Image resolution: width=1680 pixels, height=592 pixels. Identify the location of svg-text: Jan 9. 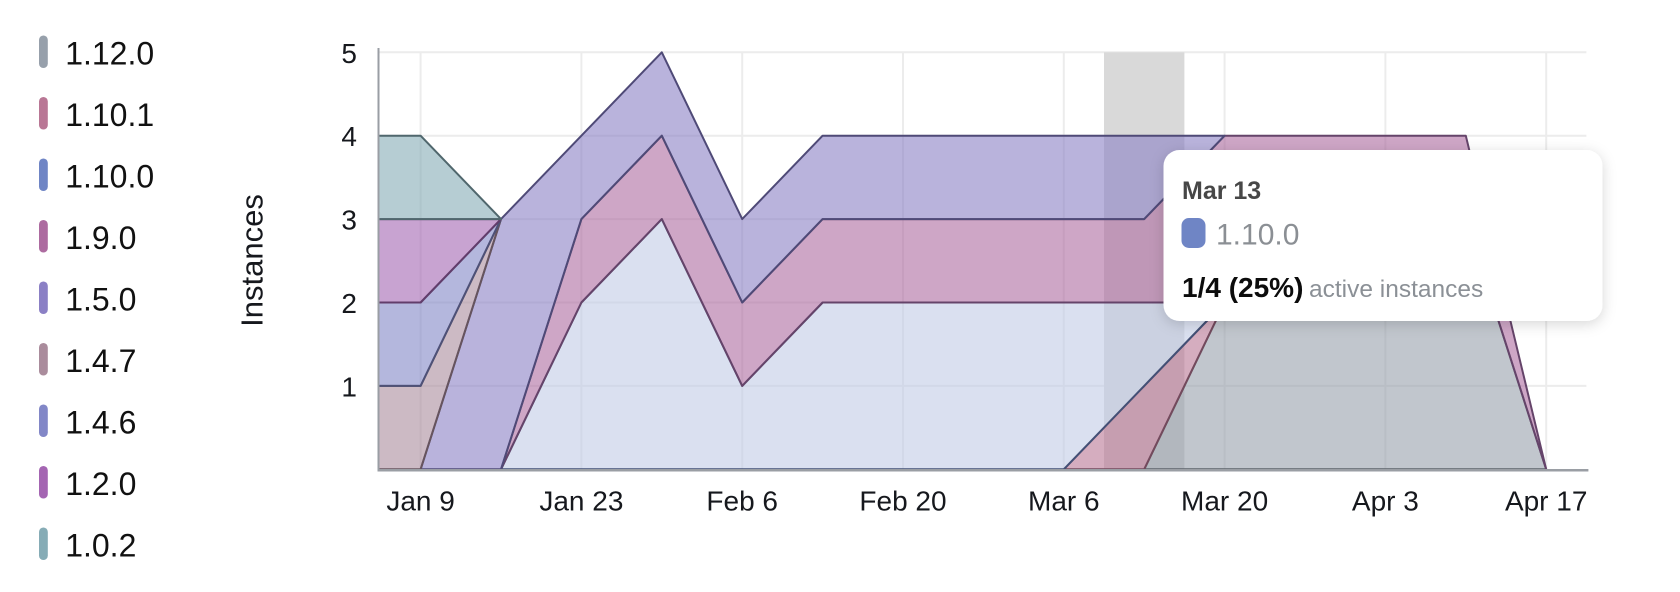
(420, 501).